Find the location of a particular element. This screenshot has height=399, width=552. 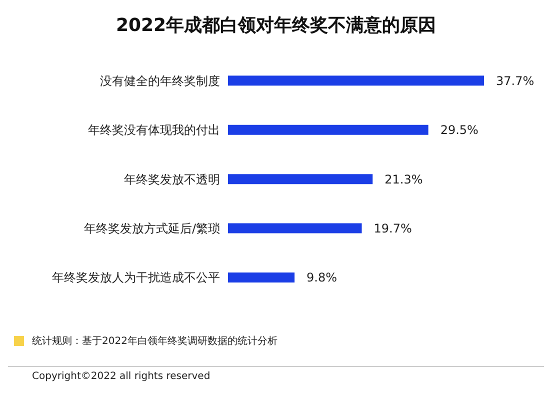

y-tick-label: 年终奖发放不透明 is located at coordinates (172, 179).